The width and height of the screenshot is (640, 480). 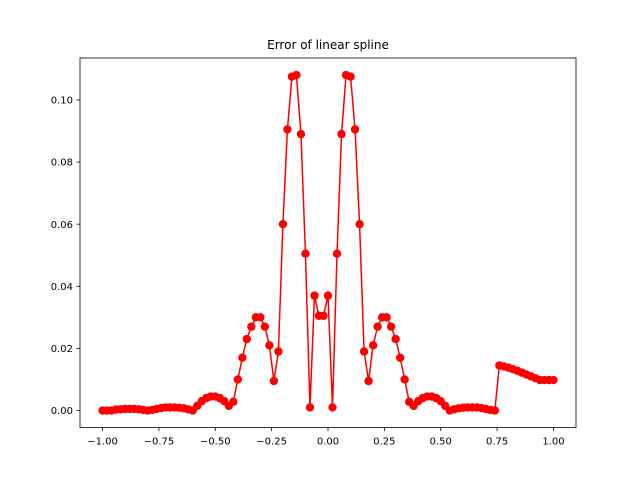 I want to click on y-tick-label: 0.08, so click(x=62, y=163).